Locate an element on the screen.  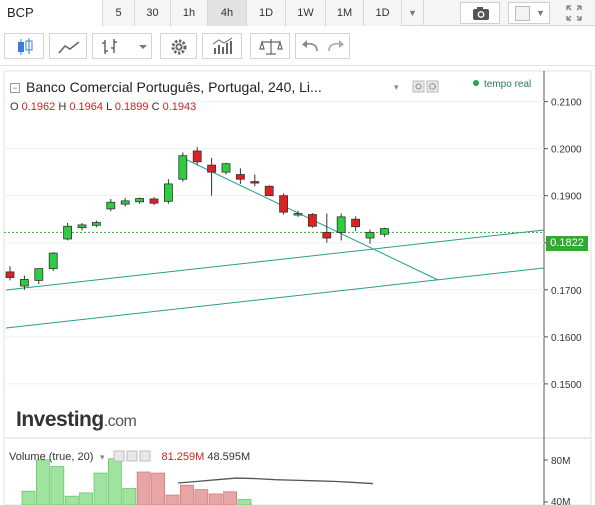
price-tick-label: 0.2100 is located at coordinates (566, 103).